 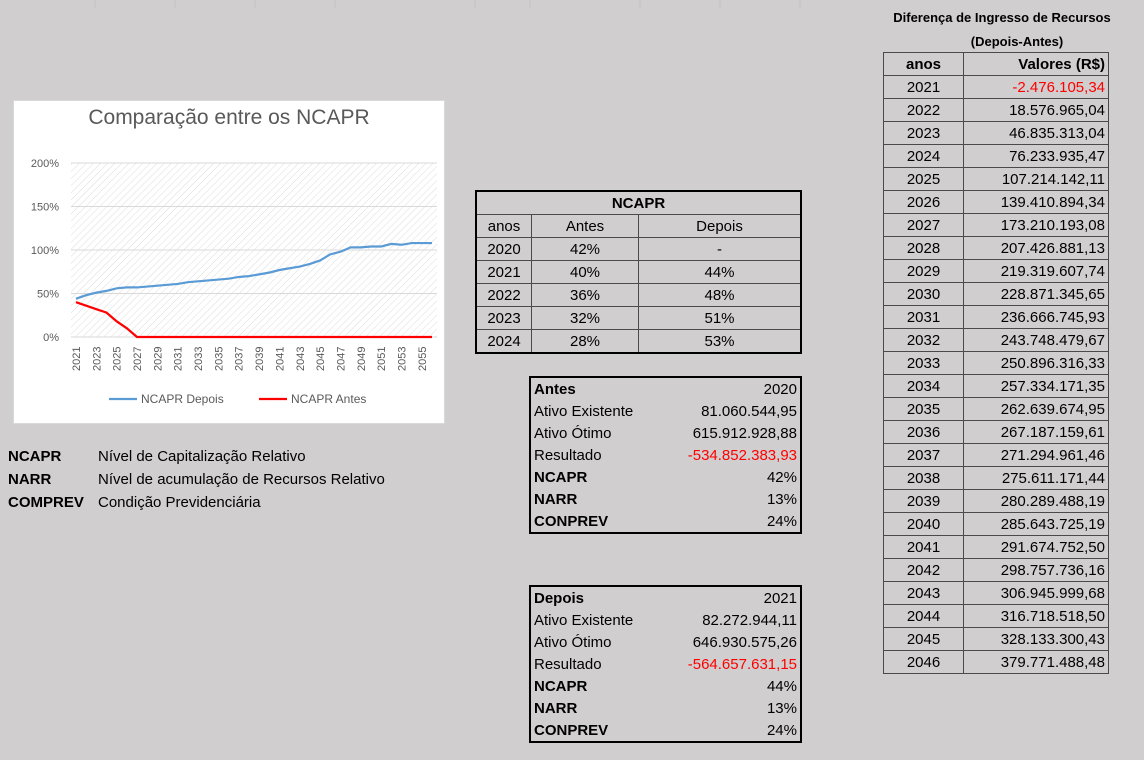 I want to click on summary-label: NARR, so click(x=556, y=708).